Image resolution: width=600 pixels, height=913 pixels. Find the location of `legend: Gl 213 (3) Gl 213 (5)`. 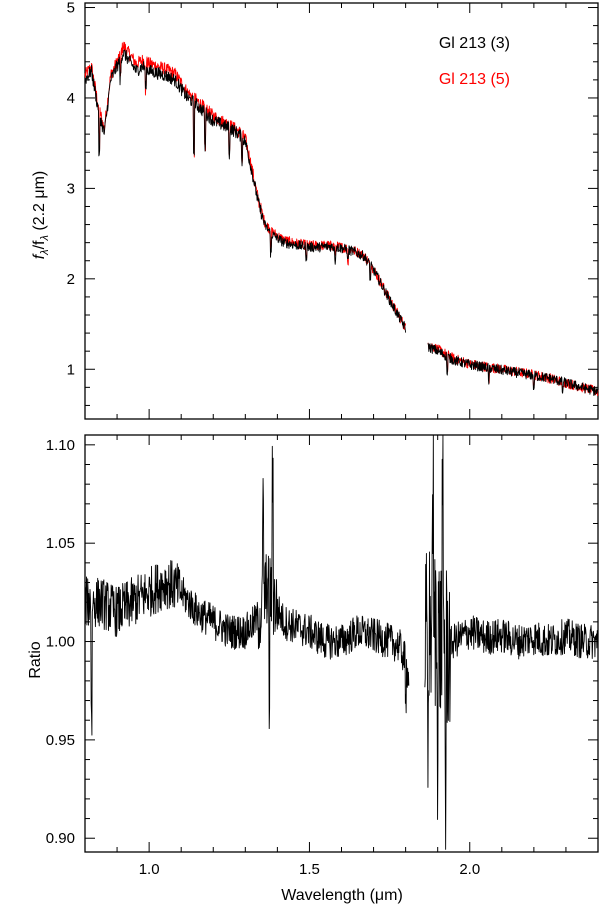

legend: Gl 213 (3) Gl 213 (5) is located at coordinates (474, 61).